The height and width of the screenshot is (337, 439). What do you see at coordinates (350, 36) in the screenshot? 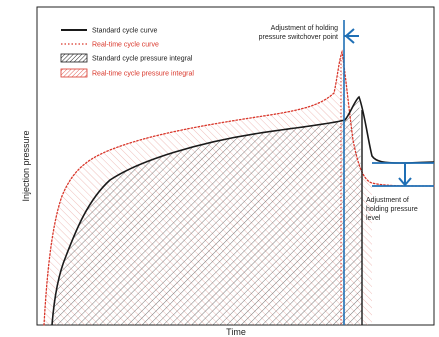
I see `switchover-arrow-head-icon` at bounding box center [350, 36].